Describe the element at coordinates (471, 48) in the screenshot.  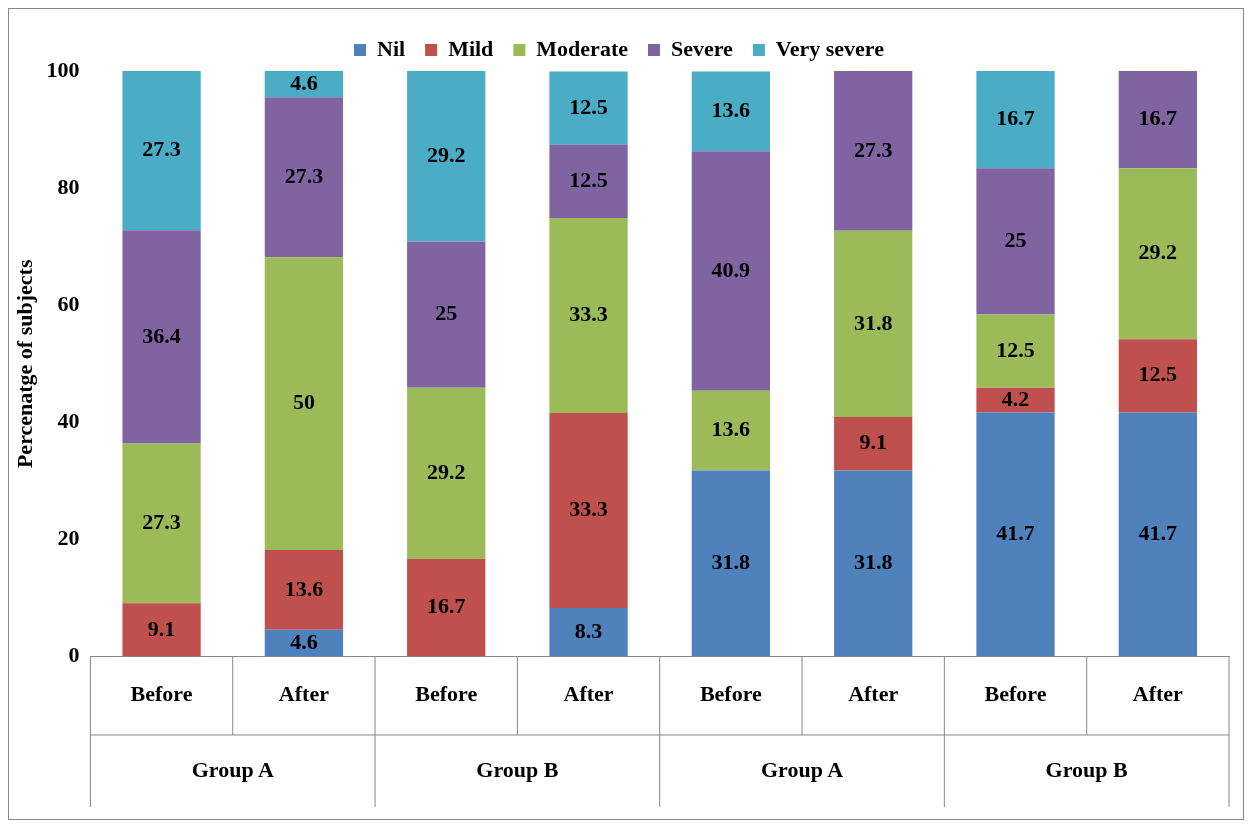
I see `legend-label: Mild` at that location.